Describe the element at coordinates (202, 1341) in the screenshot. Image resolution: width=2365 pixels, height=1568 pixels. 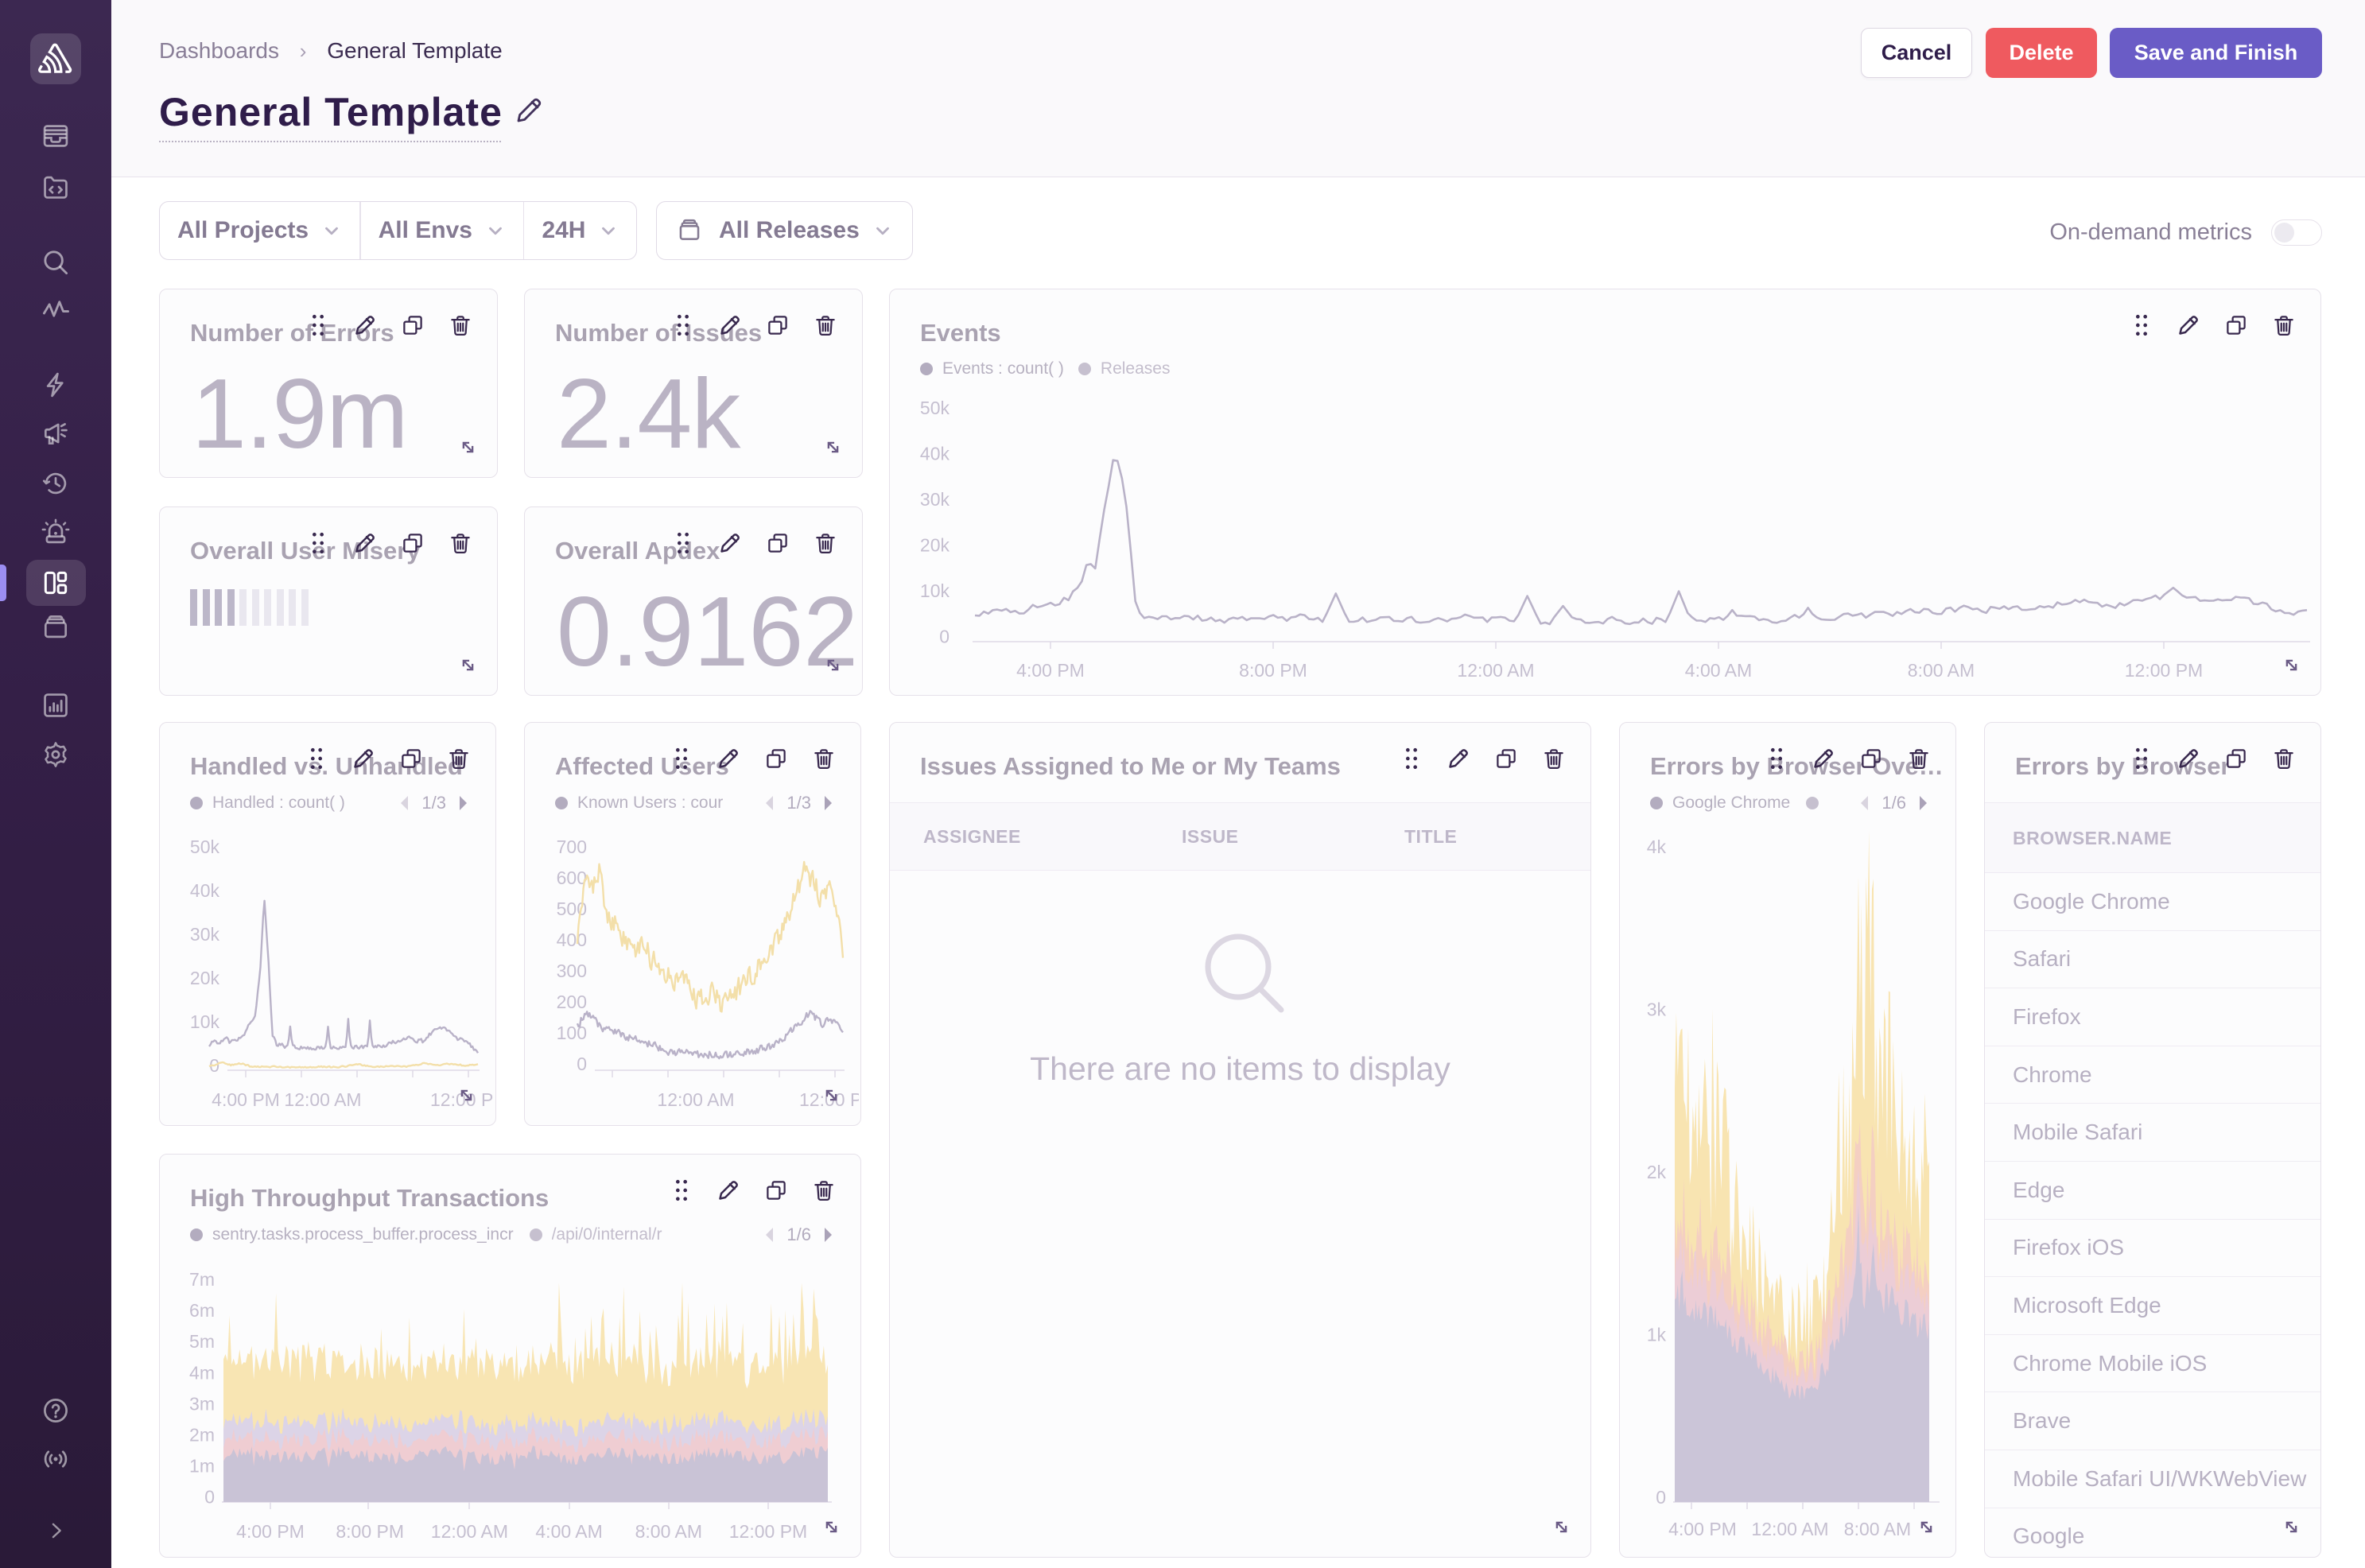
I see `svg-text: 5m` at that location.